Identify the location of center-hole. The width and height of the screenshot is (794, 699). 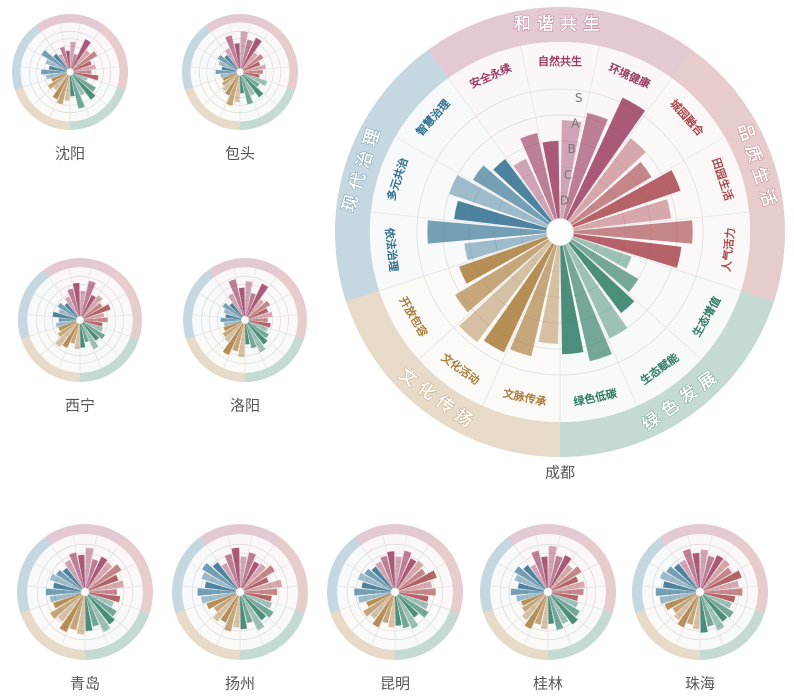
(240, 592).